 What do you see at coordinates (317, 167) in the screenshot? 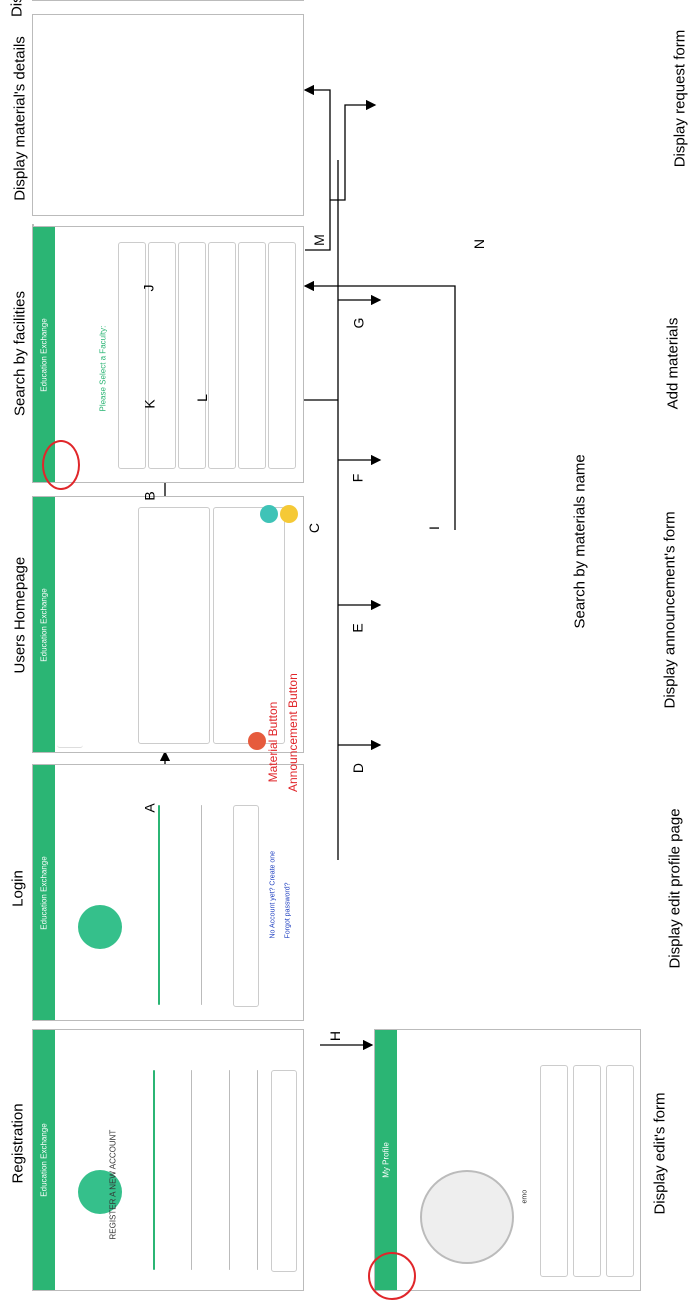
I see `arrow-m` at bounding box center [317, 167].